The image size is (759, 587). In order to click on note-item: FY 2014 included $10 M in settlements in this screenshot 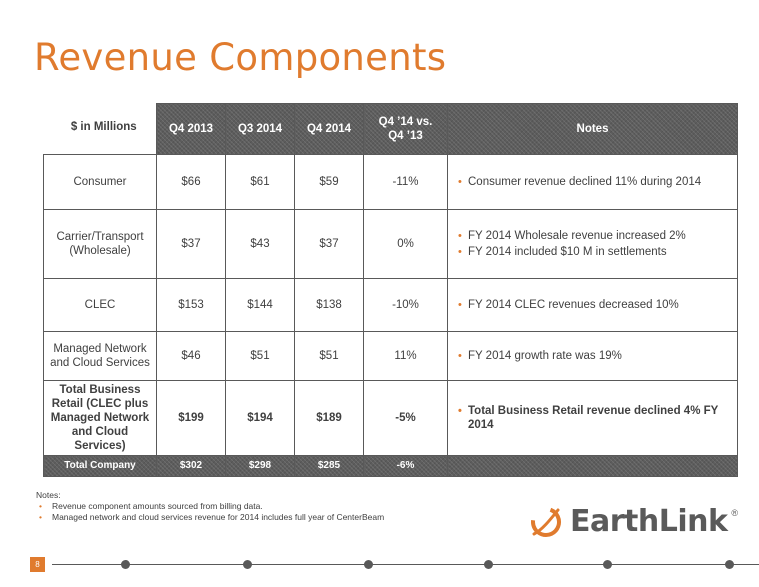, I will do `click(593, 252)`.